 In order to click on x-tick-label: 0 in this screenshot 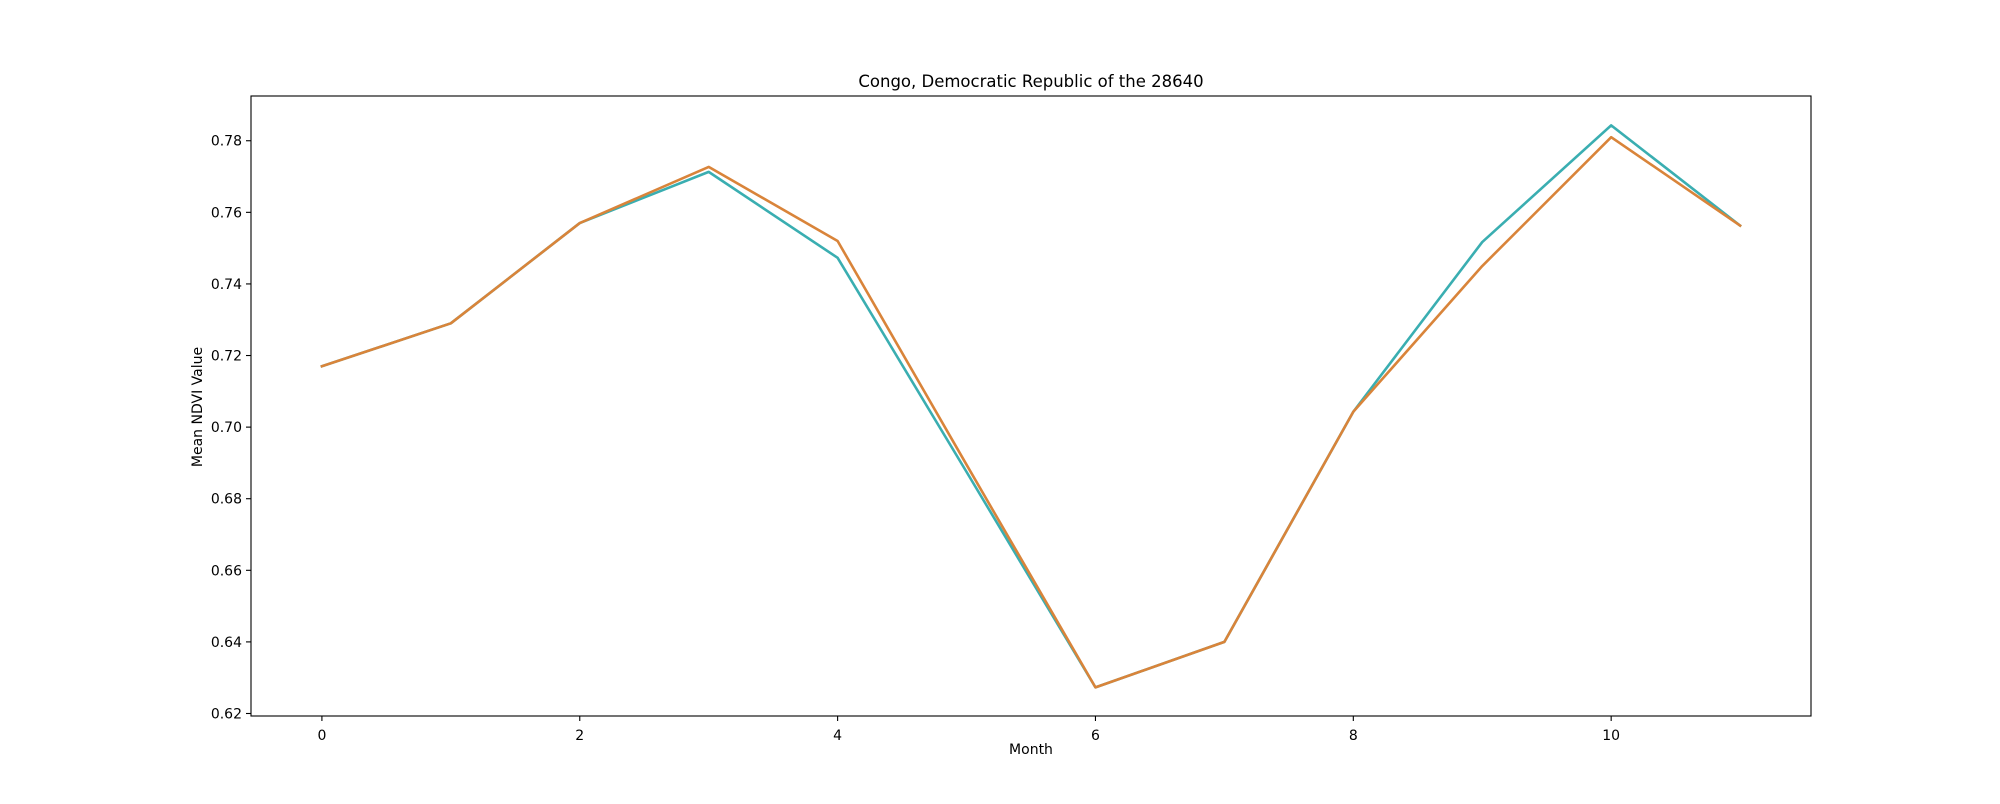, I will do `click(321, 736)`.